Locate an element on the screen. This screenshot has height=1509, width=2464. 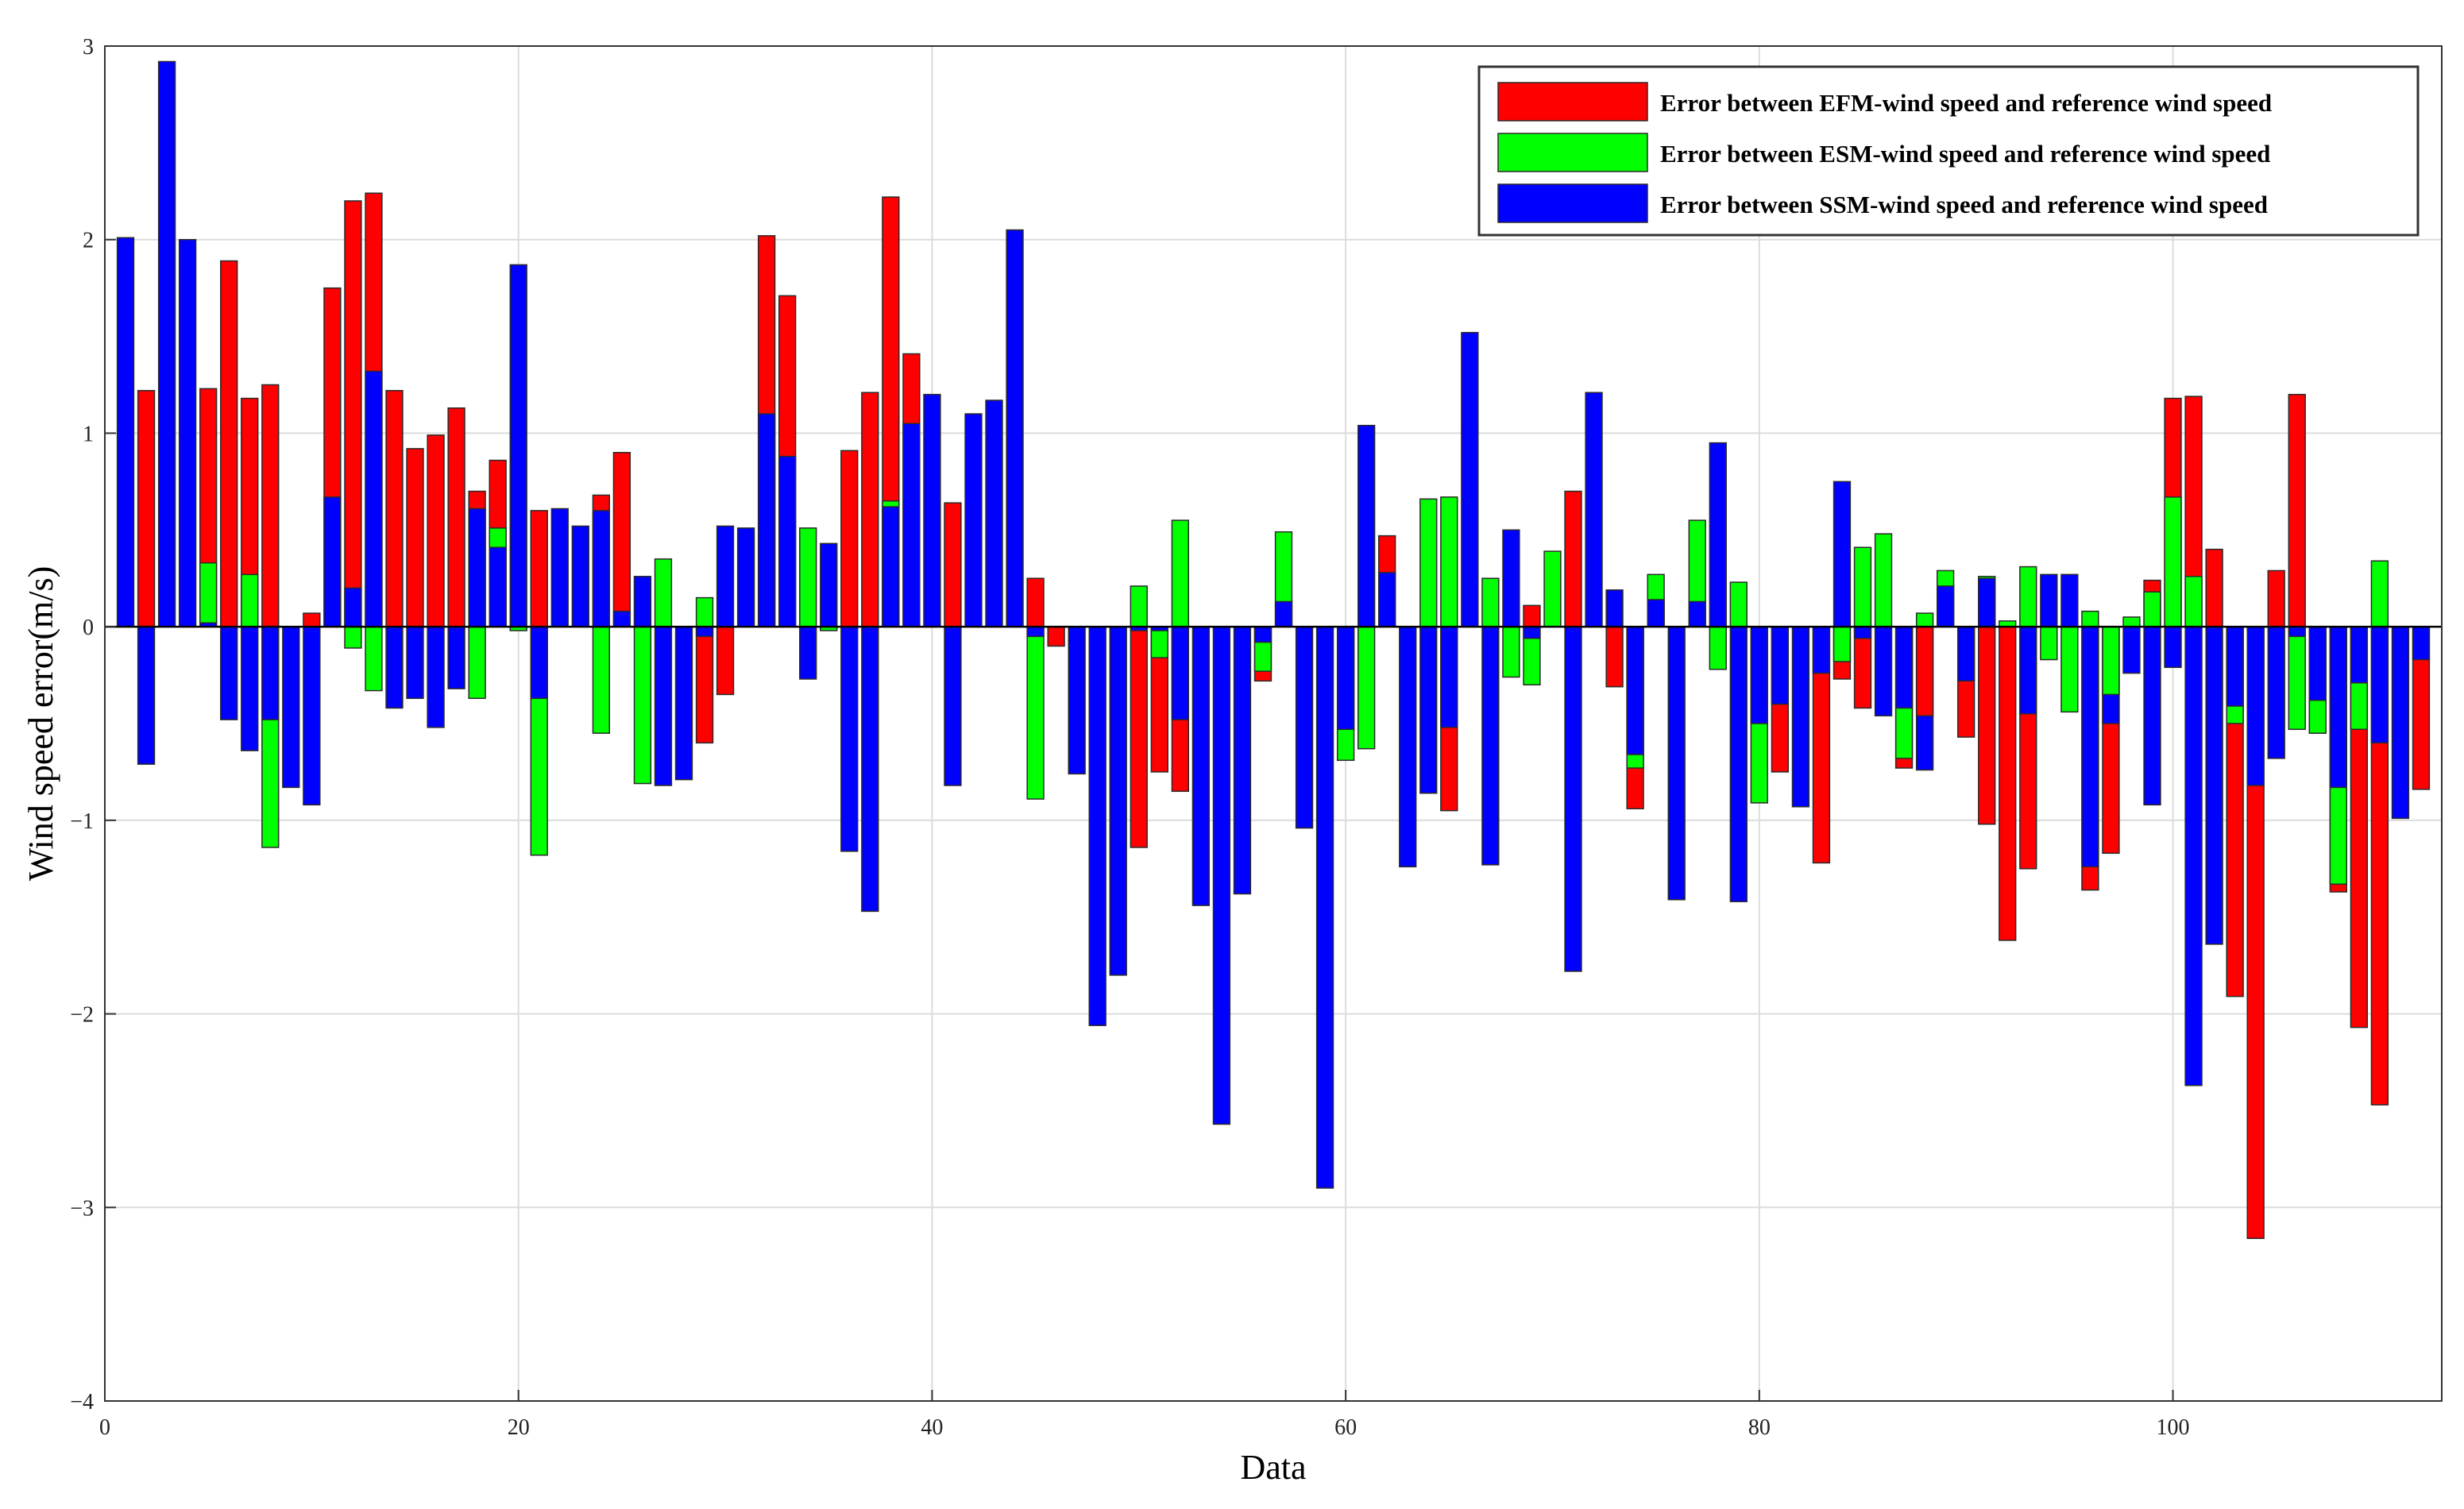
bar-series-3-x104 is located at coordinates (2255, 706).